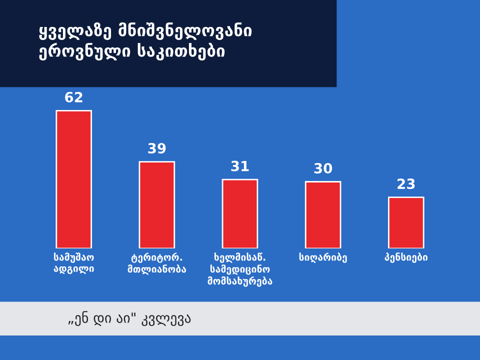  I want to click on x-tick-label: სიღარიბე, so click(323, 257).